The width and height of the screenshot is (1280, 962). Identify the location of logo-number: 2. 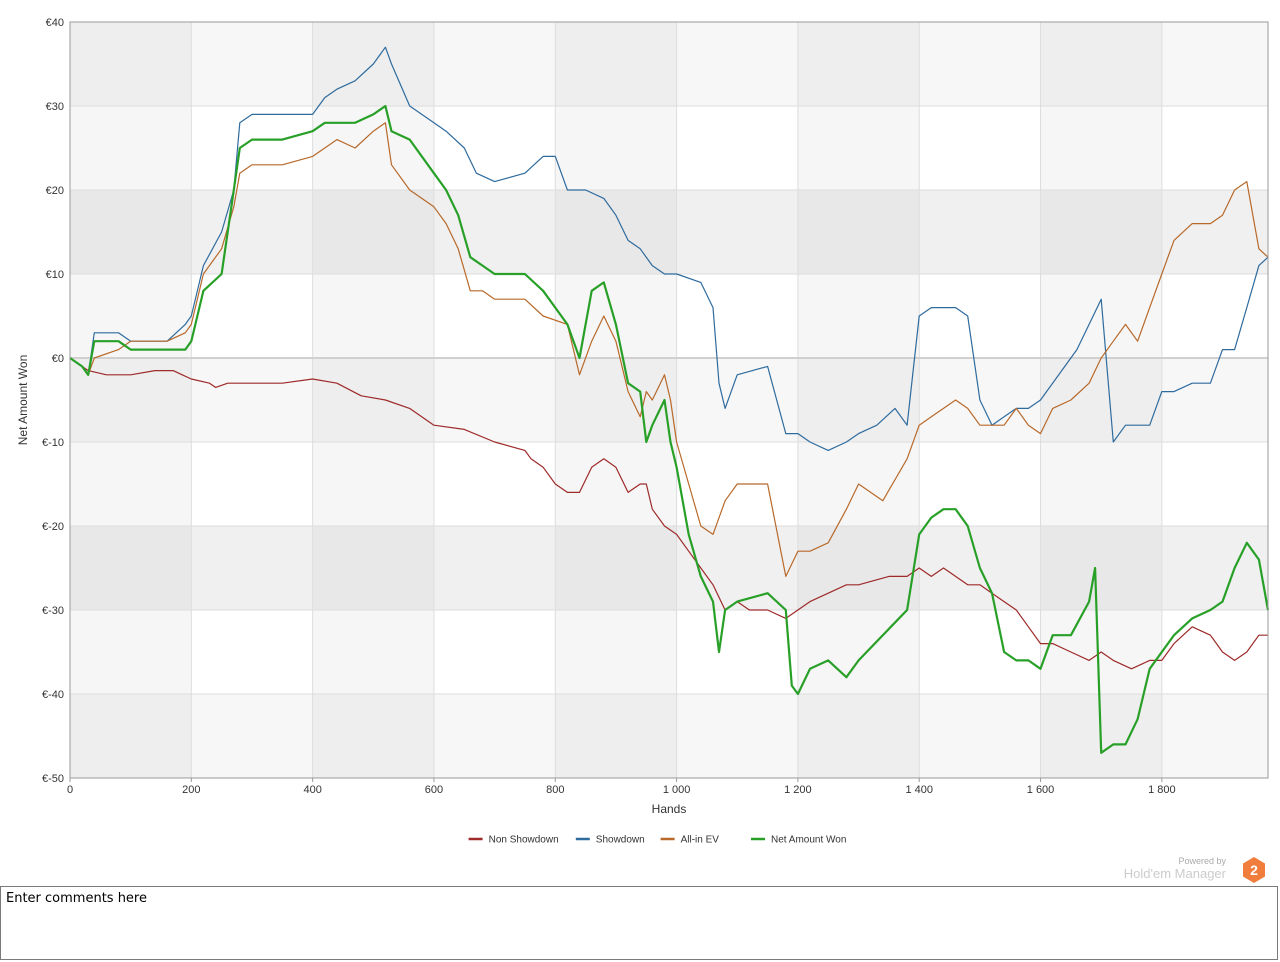
(1254, 870).